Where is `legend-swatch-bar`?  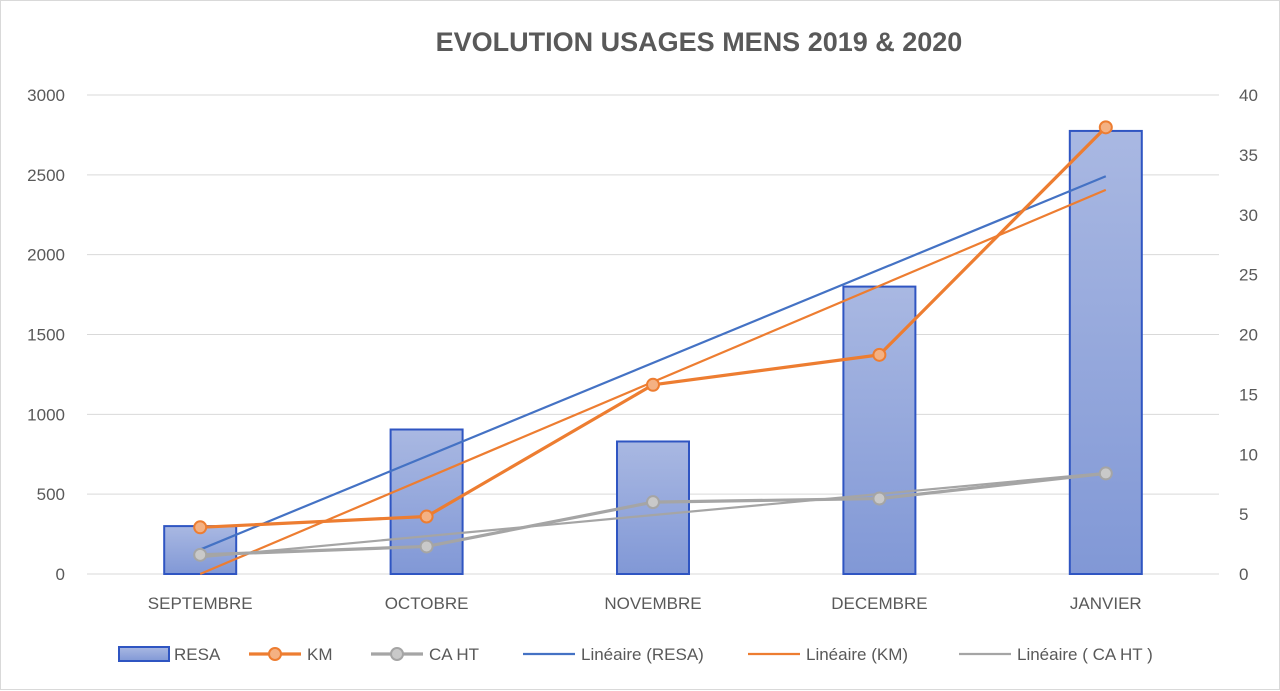
legend-swatch-bar is located at coordinates (144, 654).